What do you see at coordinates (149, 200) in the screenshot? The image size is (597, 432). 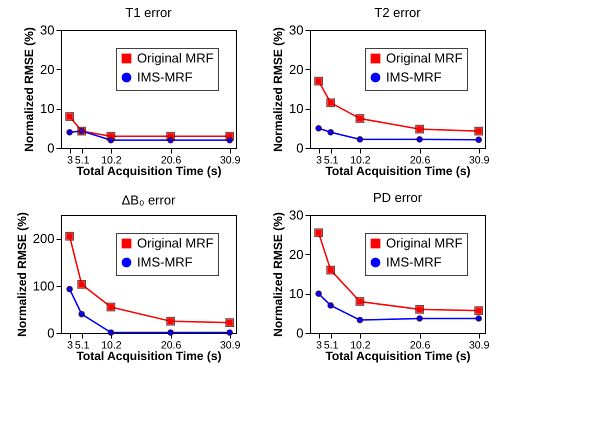 I see `chart-title: ΔB₀ error` at bounding box center [149, 200].